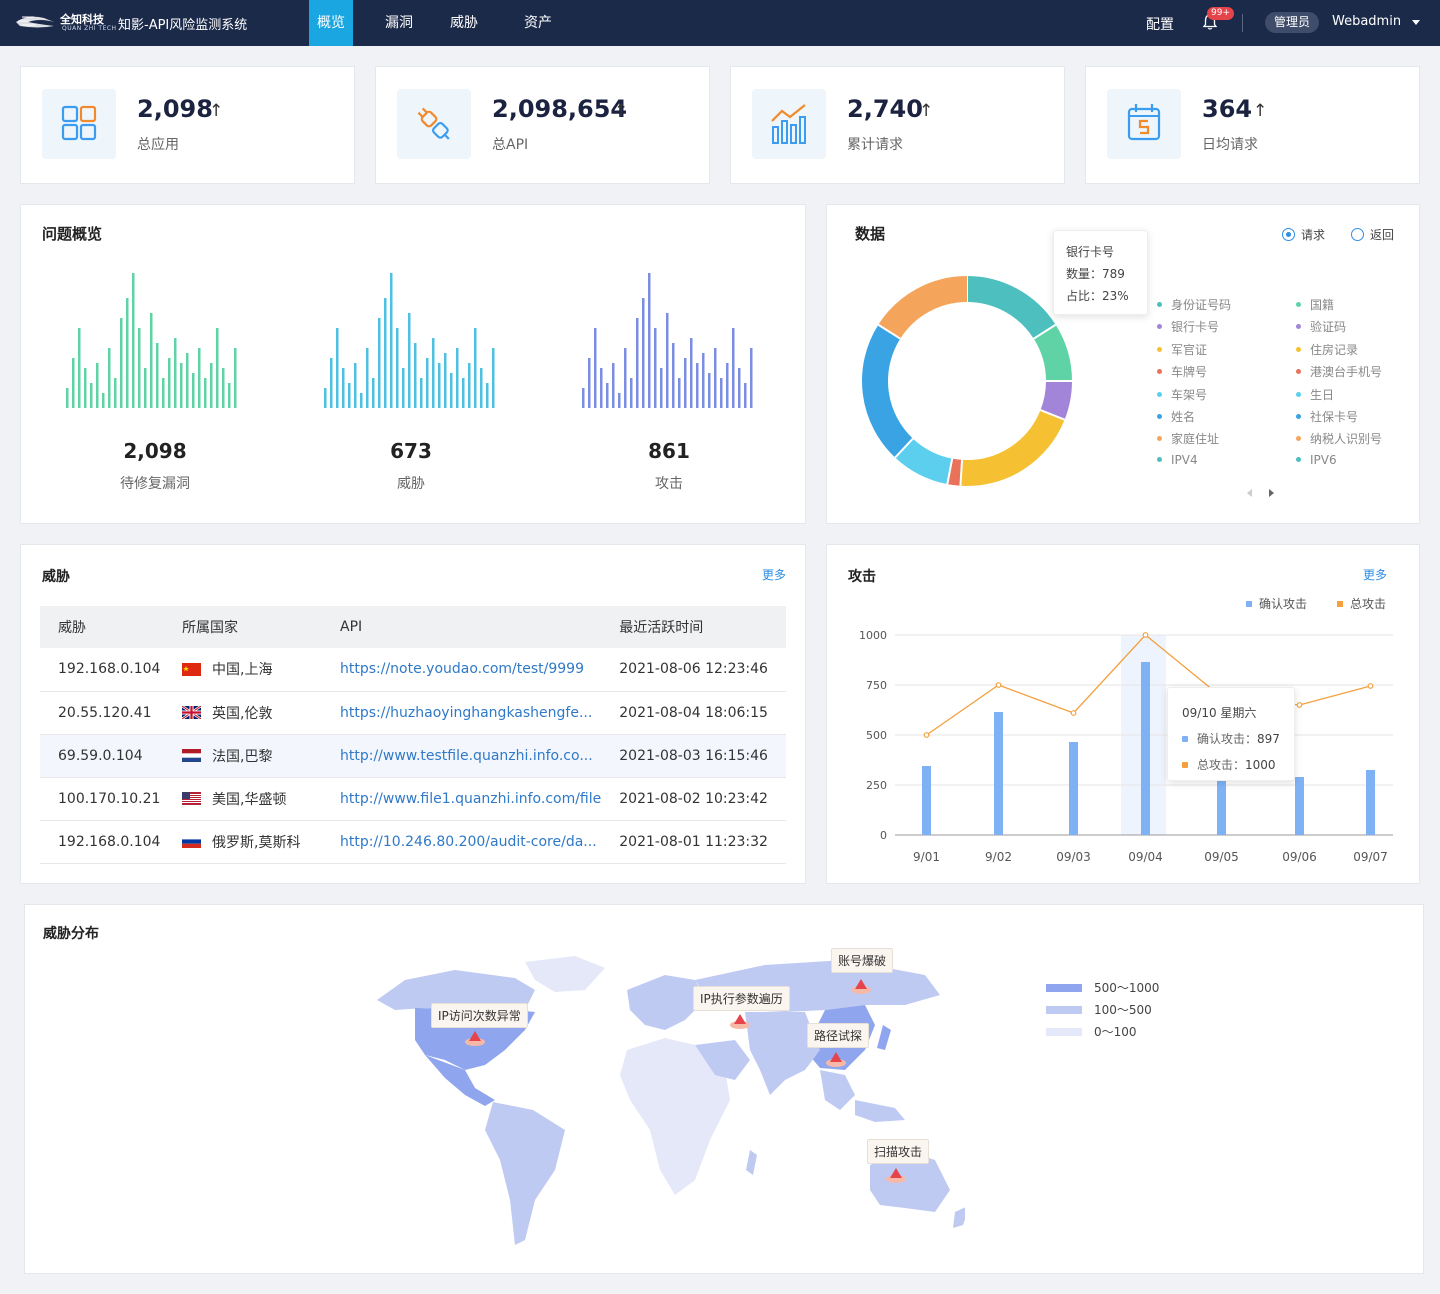 The height and width of the screenshot is (1294, 1440). What do you see at coordinates (1315, 394) in the screenshot?
I see `data-legend-item: 生日` at bounding box center [1315, 394].